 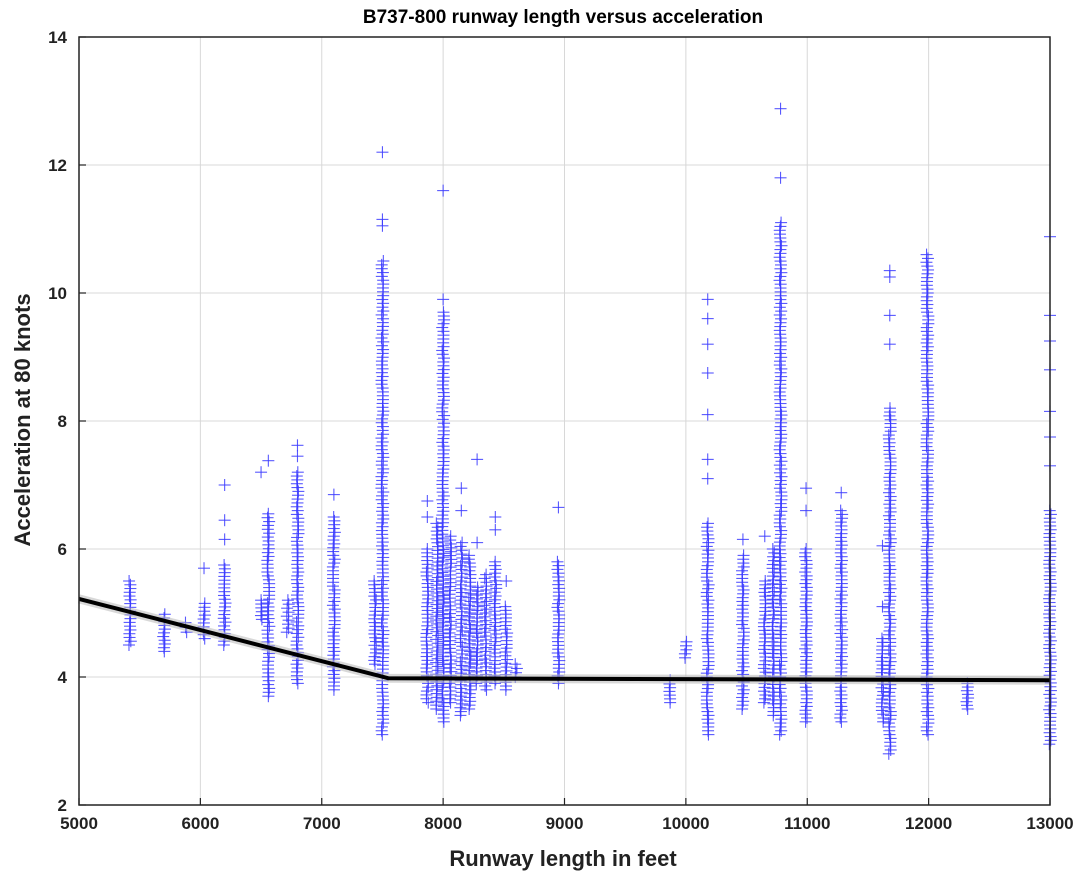 I want to click on x-tick-label: 6000, so click(x=200, y=823).